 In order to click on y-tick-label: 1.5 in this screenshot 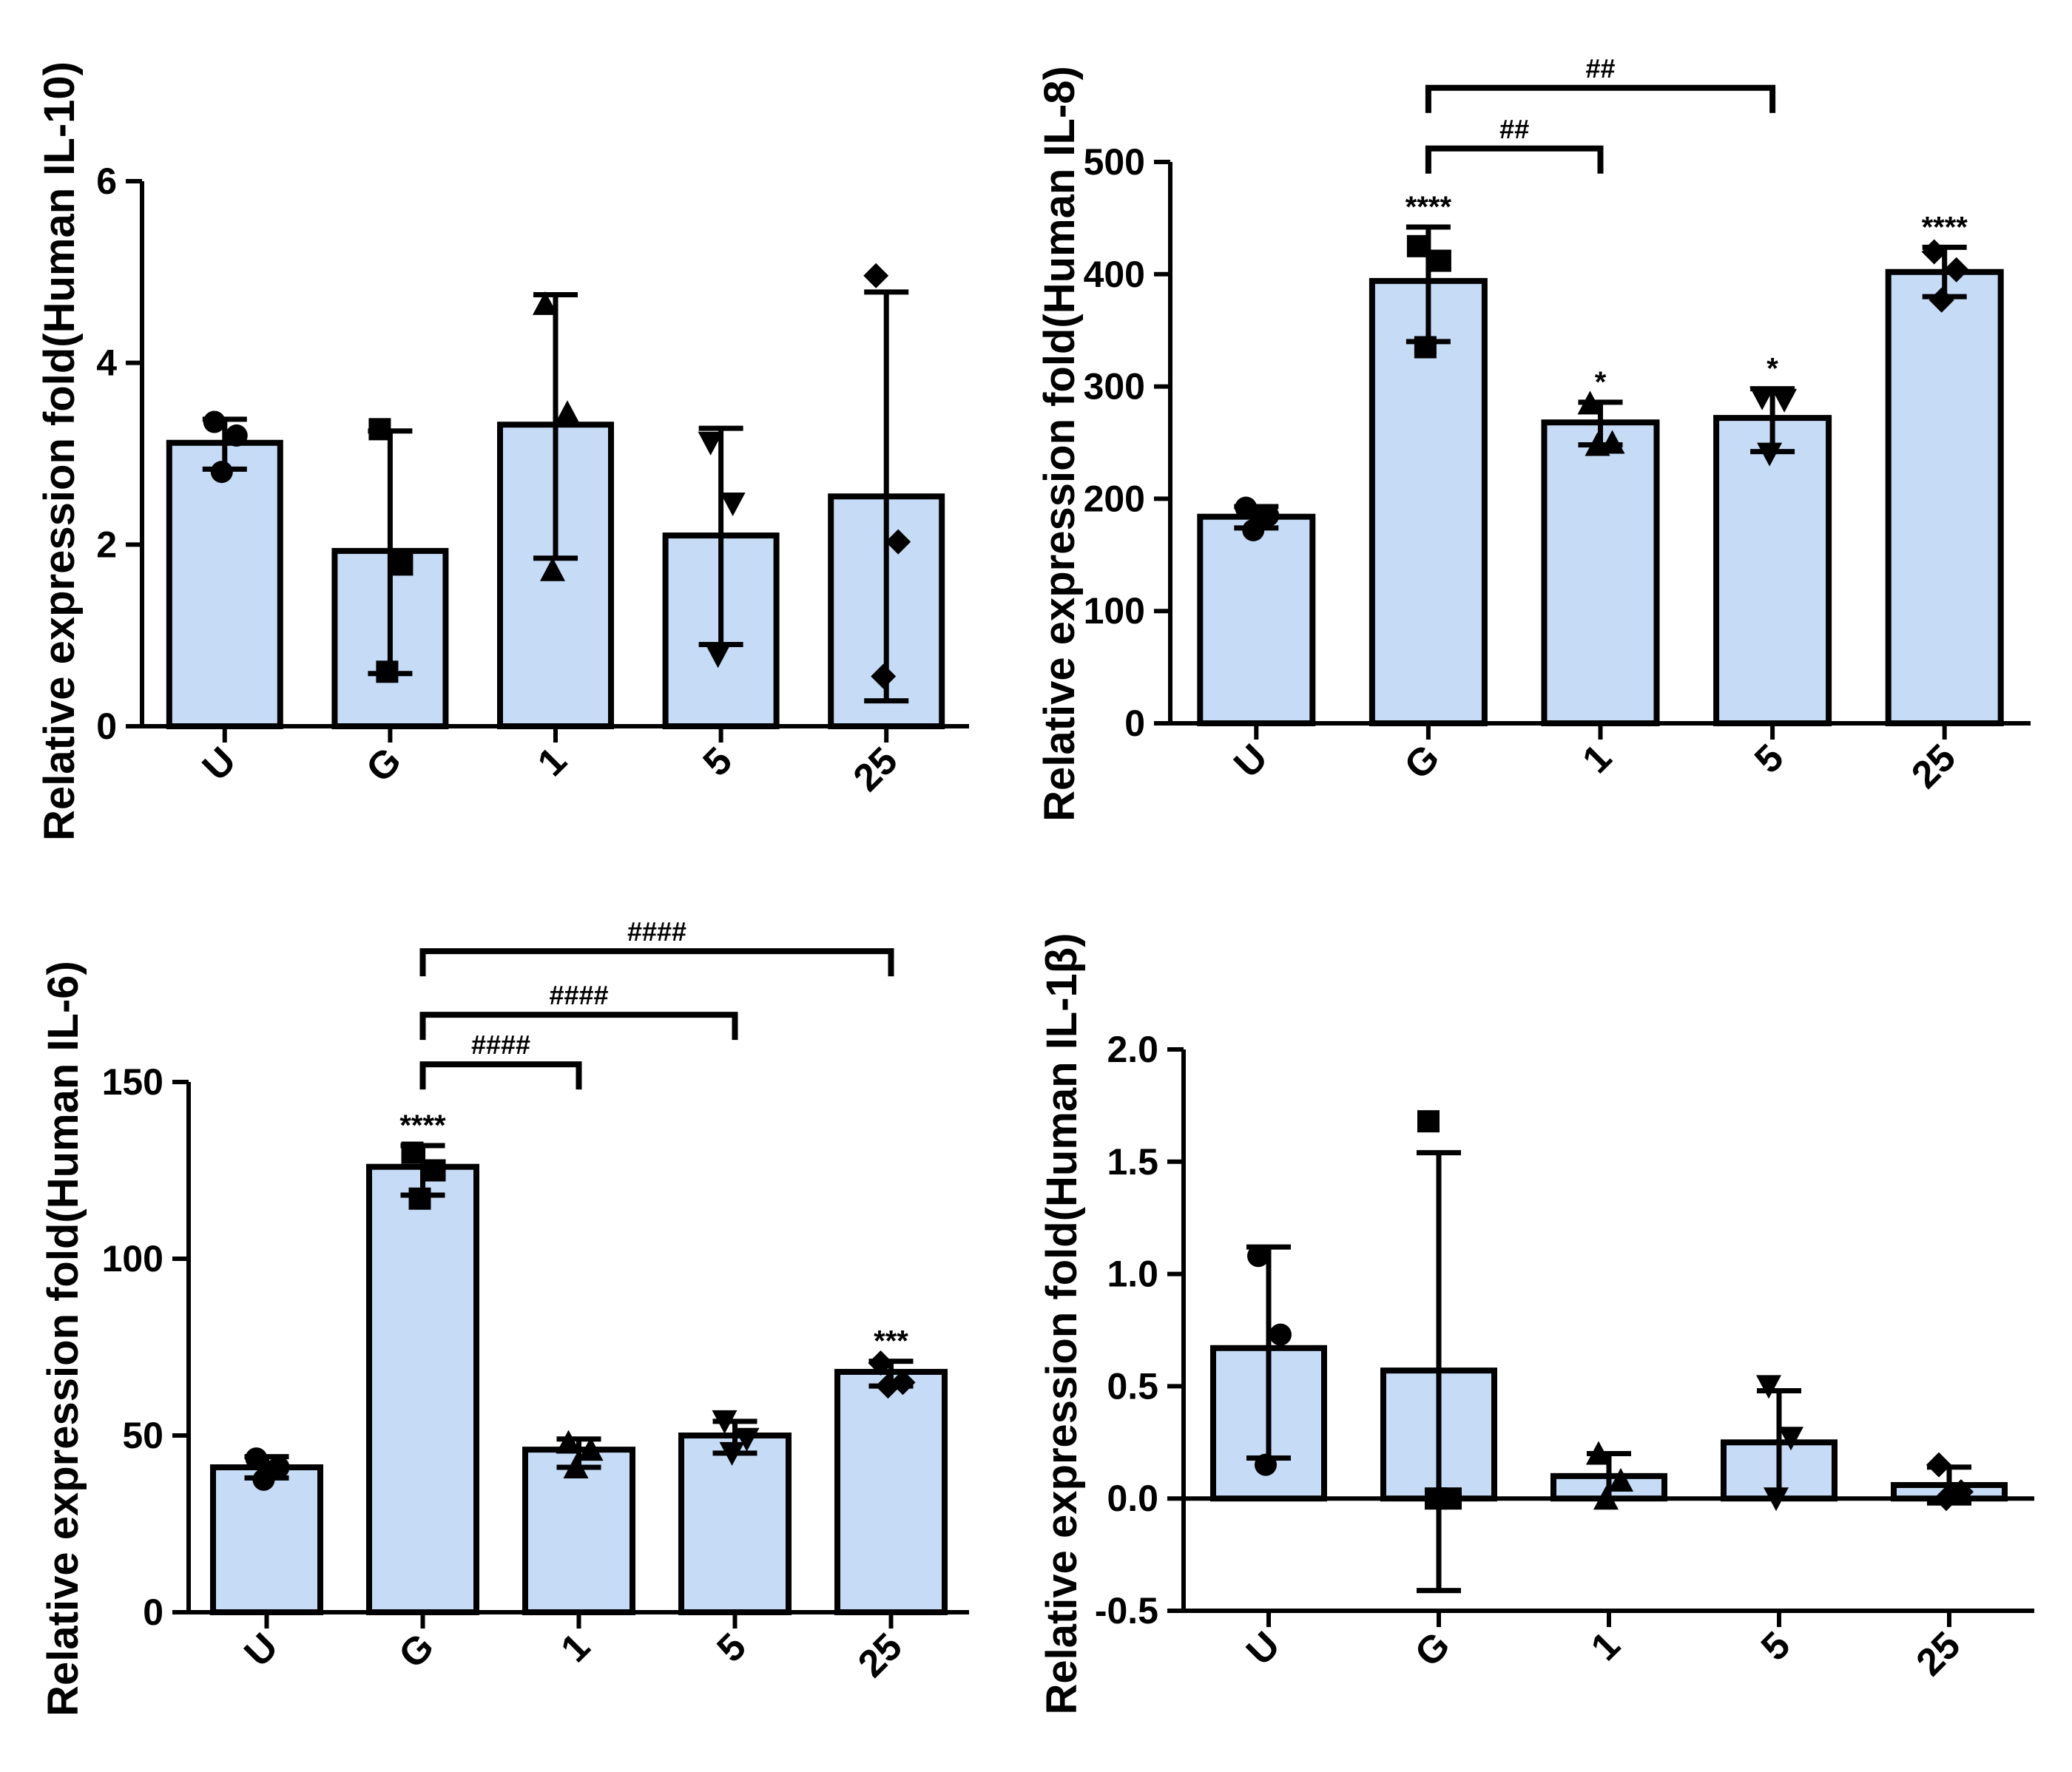, I will do `click(1132, 1162)`.